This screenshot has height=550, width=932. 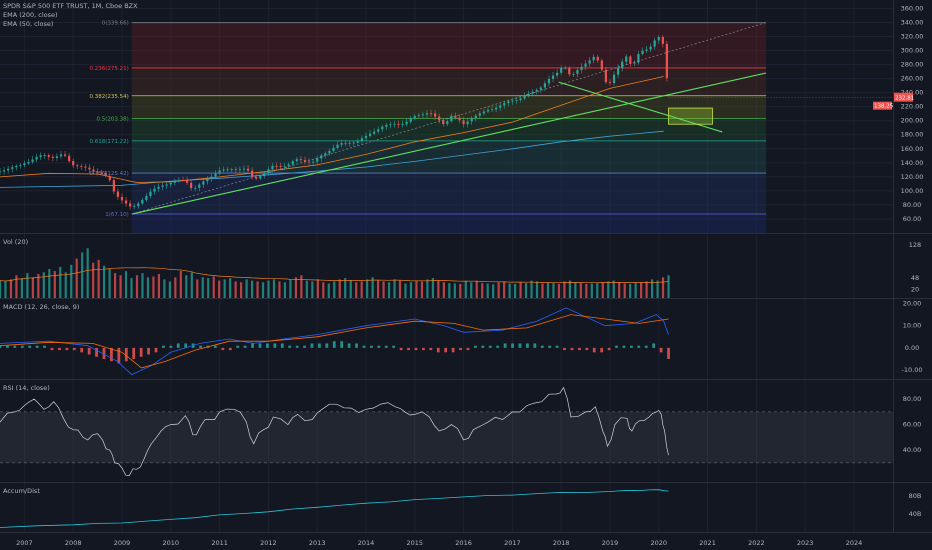 What do you see at coordinates (366, 543) in the screenshot?
I see `x-tick-label: 2014` at bounding box center [366, 543].